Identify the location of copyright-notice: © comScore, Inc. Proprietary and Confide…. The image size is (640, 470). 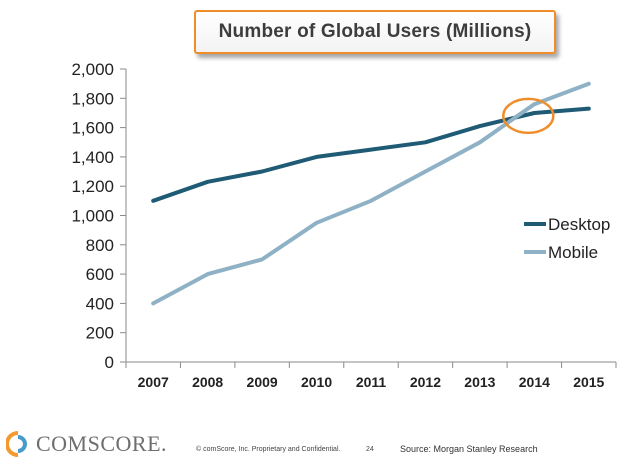
(268, 449).